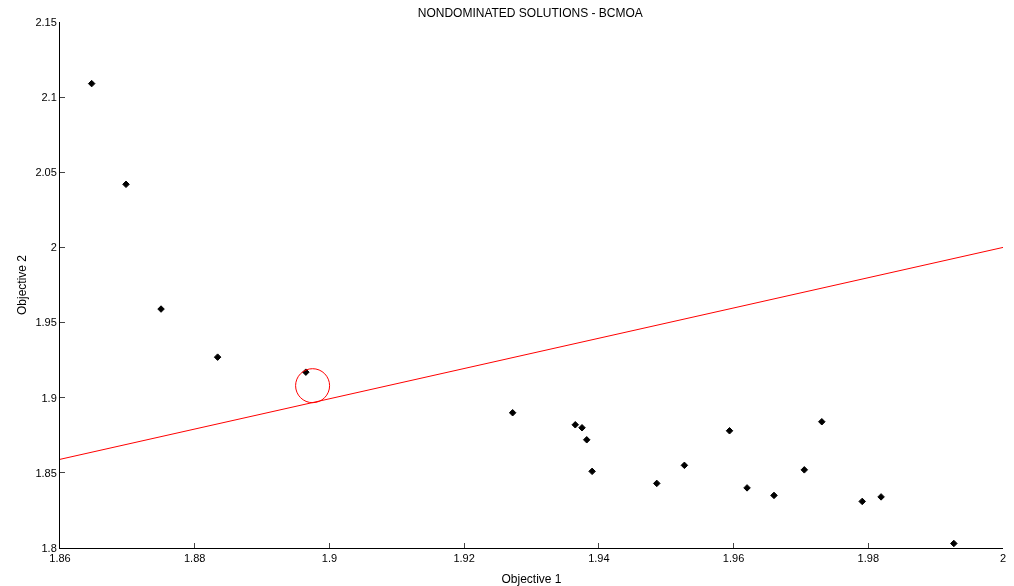 This screenshot has height=586, width=1014. I want to click on y-tick-label: 2, so click(53, 247).